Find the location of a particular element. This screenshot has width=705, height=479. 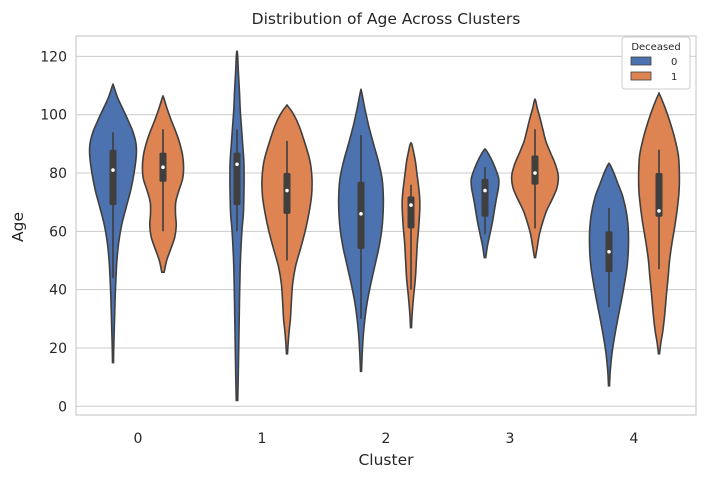

y-tick-label-100: 100 is located at coordinates (53, 116).